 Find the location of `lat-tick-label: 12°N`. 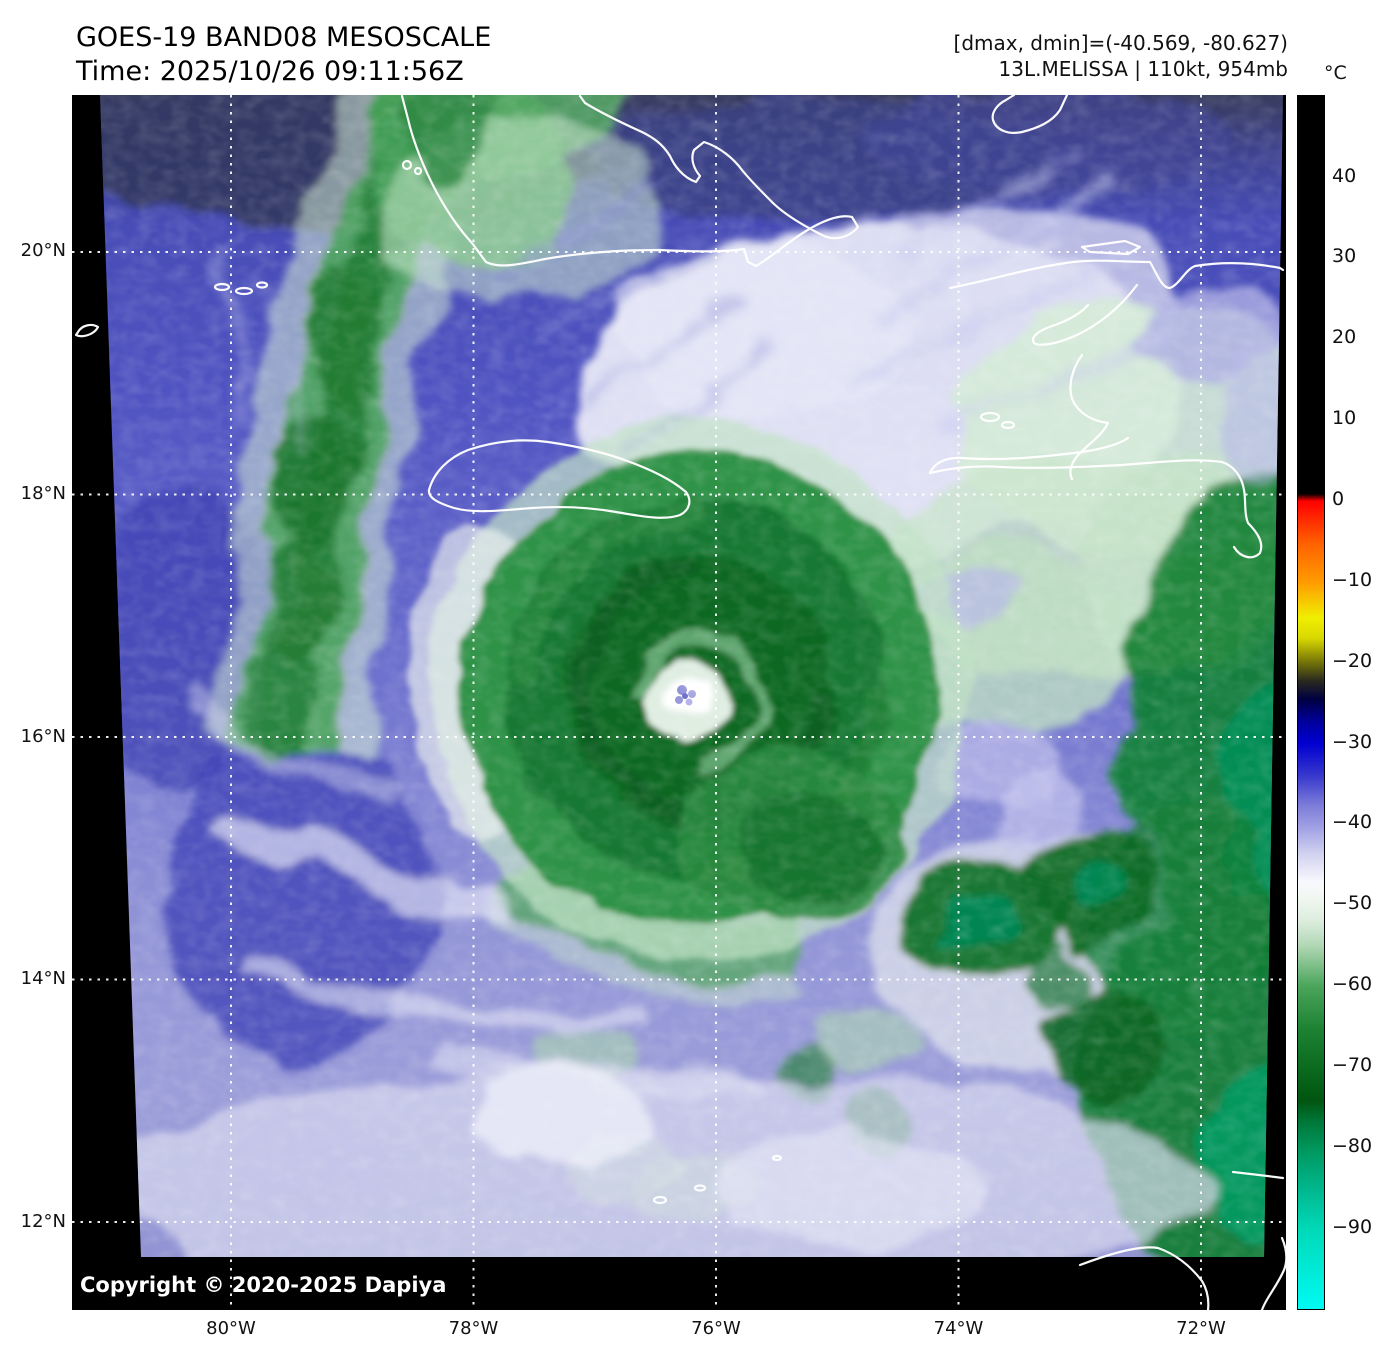

lat-tick-label: 12°N is located at coordinates (43, 1221).